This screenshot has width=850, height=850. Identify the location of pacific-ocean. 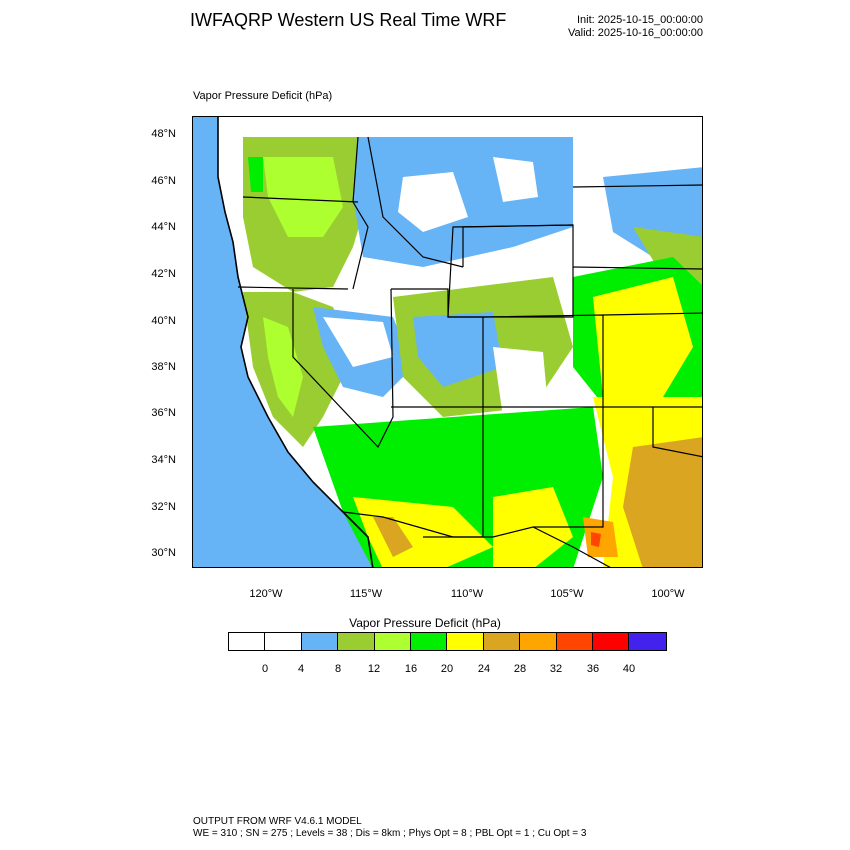
(283, 342).